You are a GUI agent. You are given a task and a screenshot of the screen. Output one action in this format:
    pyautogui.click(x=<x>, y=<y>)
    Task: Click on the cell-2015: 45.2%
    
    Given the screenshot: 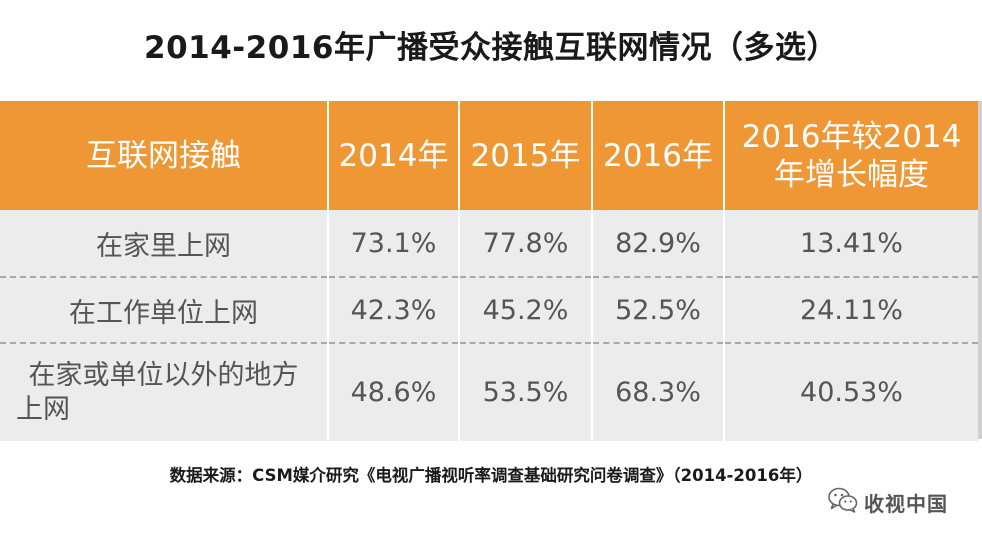 What is the action you would take?
    pyautogui.click(x=526, y=310)
    